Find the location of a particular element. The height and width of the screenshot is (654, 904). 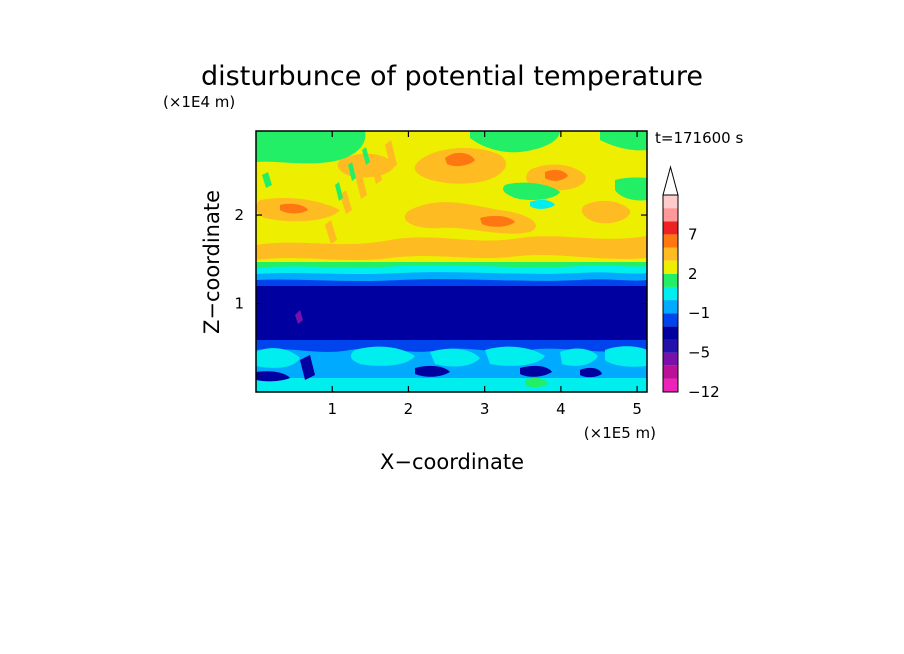

contour-cyan-right is located at coordinates (542, 204).